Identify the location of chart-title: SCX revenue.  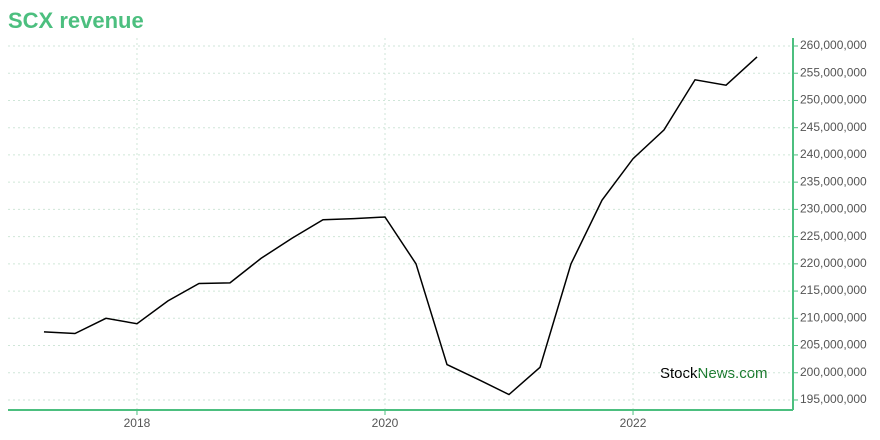
(76, 20).